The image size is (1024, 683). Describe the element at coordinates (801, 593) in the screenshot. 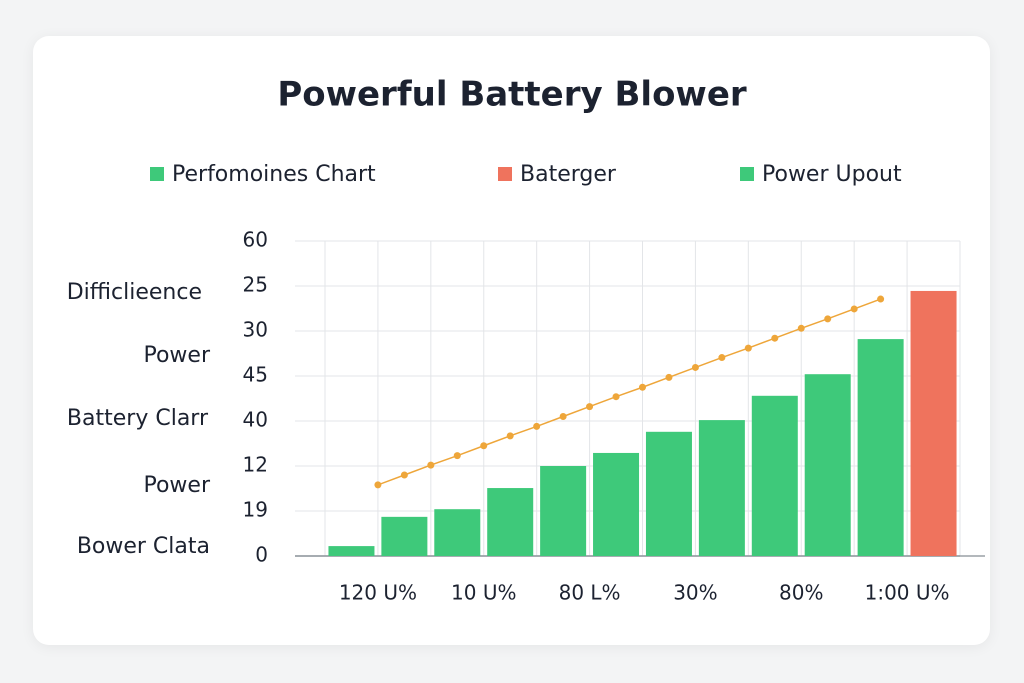

I see `x-tick-label: 80%` at that location.